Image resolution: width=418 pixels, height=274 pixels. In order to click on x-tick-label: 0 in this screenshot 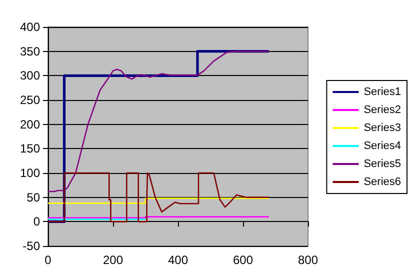, I will do `click(48, 260)`.